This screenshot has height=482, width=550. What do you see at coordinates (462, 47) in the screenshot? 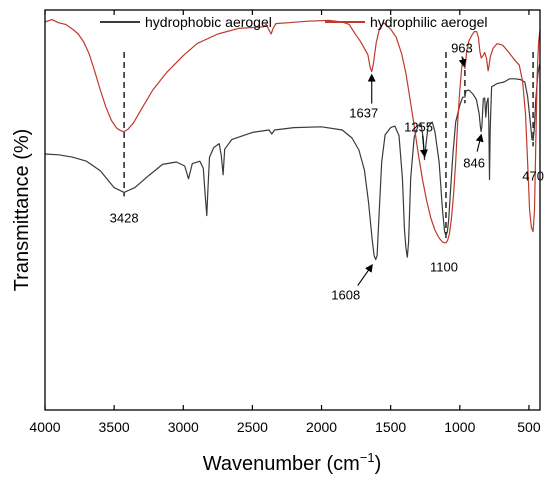
I see `annotation-label-963: 963` at bounding box center [462, 47].